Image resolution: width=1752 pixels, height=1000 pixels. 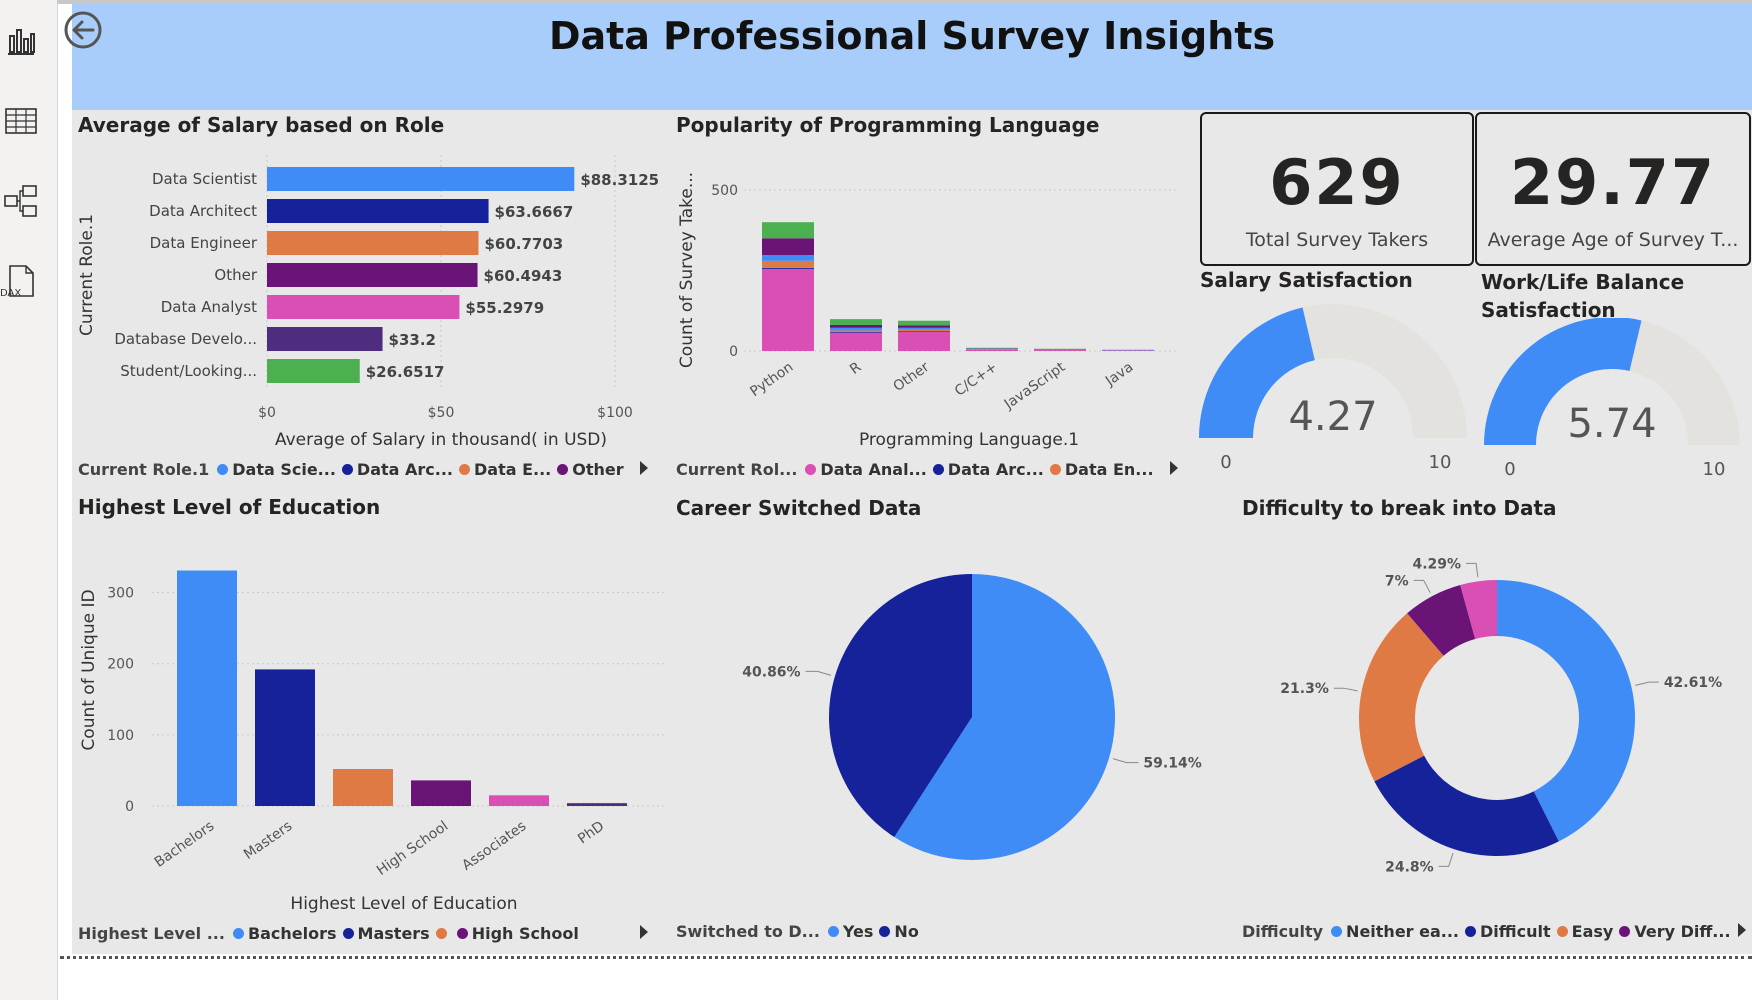 What do you see at coordinates (1119, 374) in the screenshot?
I see `x-tick-label: Java` at bounding box center [1119, 374].